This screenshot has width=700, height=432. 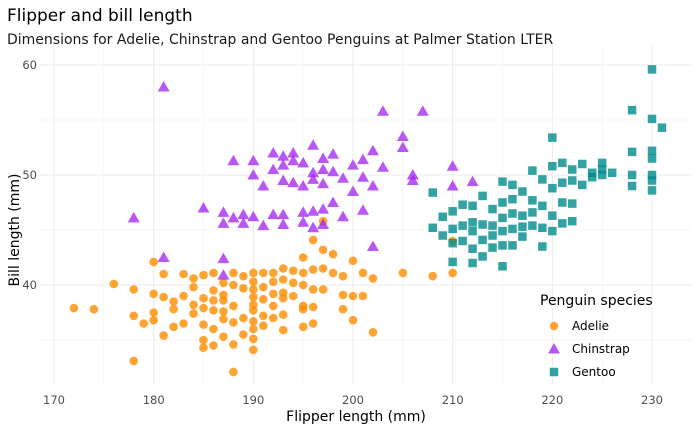 I want to click on legend-key-adelie, so click(x=554, y=326).